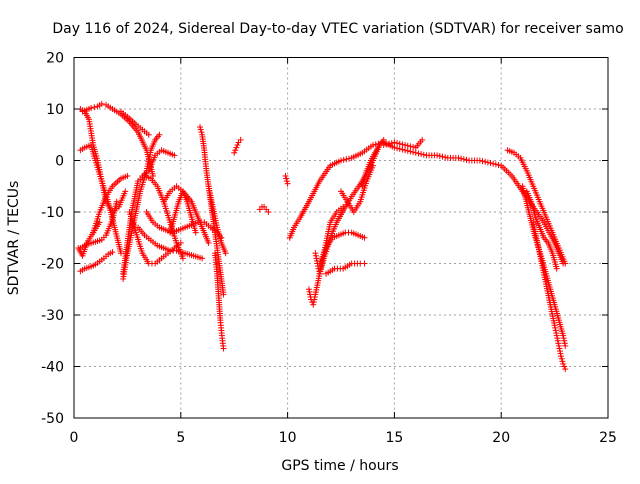  I want to click on y-tick-label: -40, so click(52, 368).